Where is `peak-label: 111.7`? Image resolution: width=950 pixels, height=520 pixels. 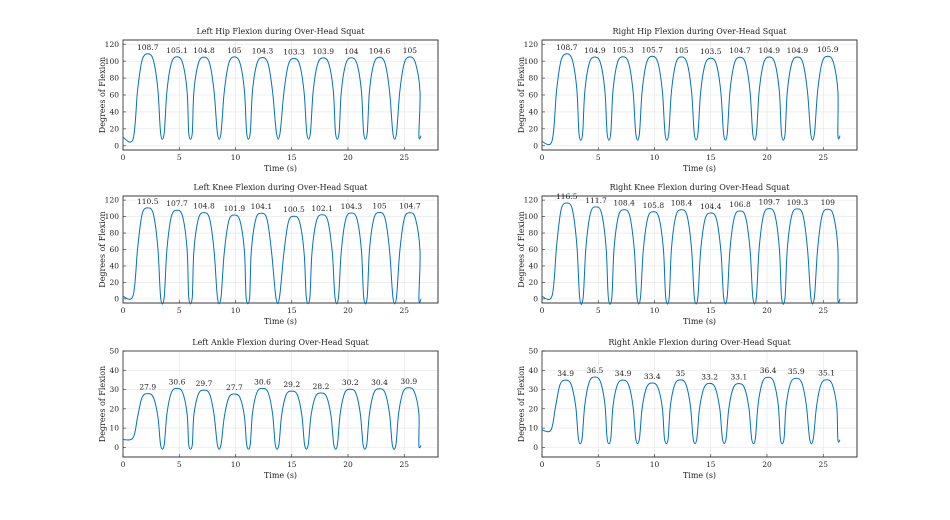 peak-label: 111.7 is located at coordinates (596, 200).